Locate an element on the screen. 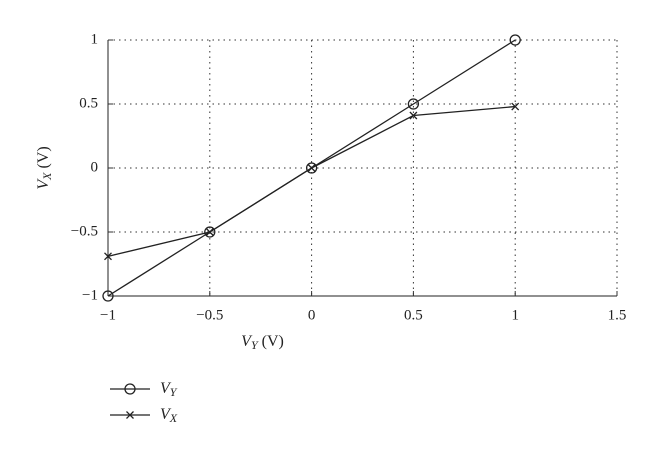 This screenshot has height=456, width=660. x-tick-label: 0.5 is located at coordinates (413, 315).